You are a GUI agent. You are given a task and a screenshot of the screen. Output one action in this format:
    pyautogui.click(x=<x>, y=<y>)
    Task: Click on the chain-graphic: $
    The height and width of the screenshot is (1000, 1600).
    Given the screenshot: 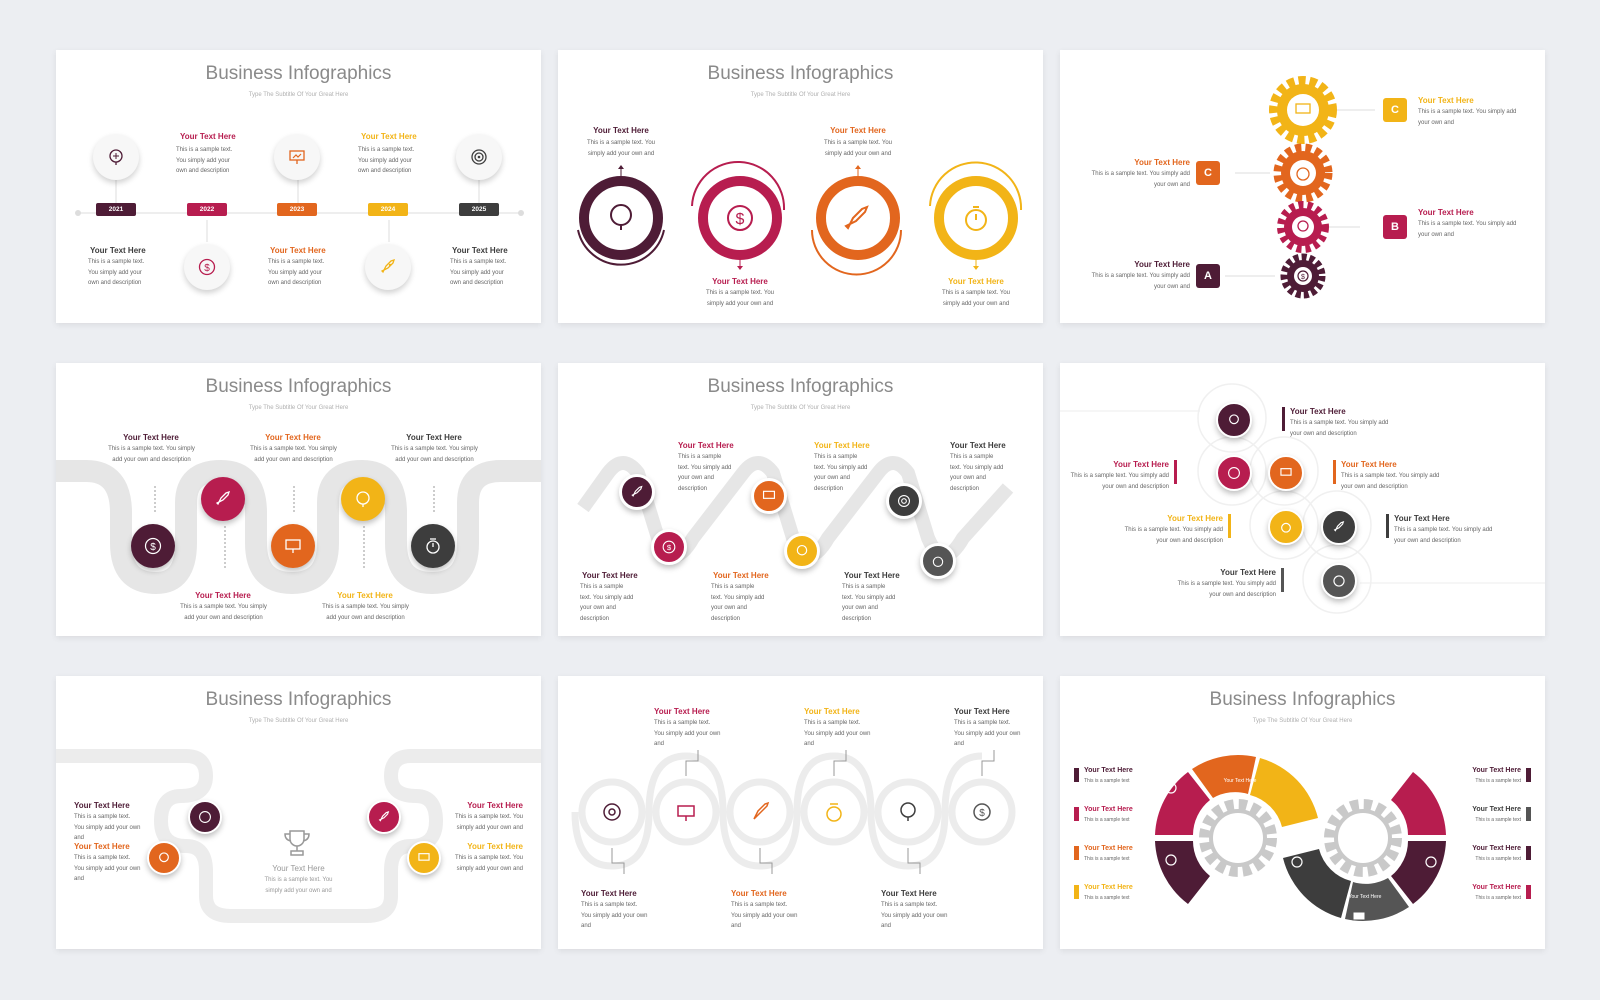 What is the action you would take?
    pyautogui.click(x=793, y=812)
    